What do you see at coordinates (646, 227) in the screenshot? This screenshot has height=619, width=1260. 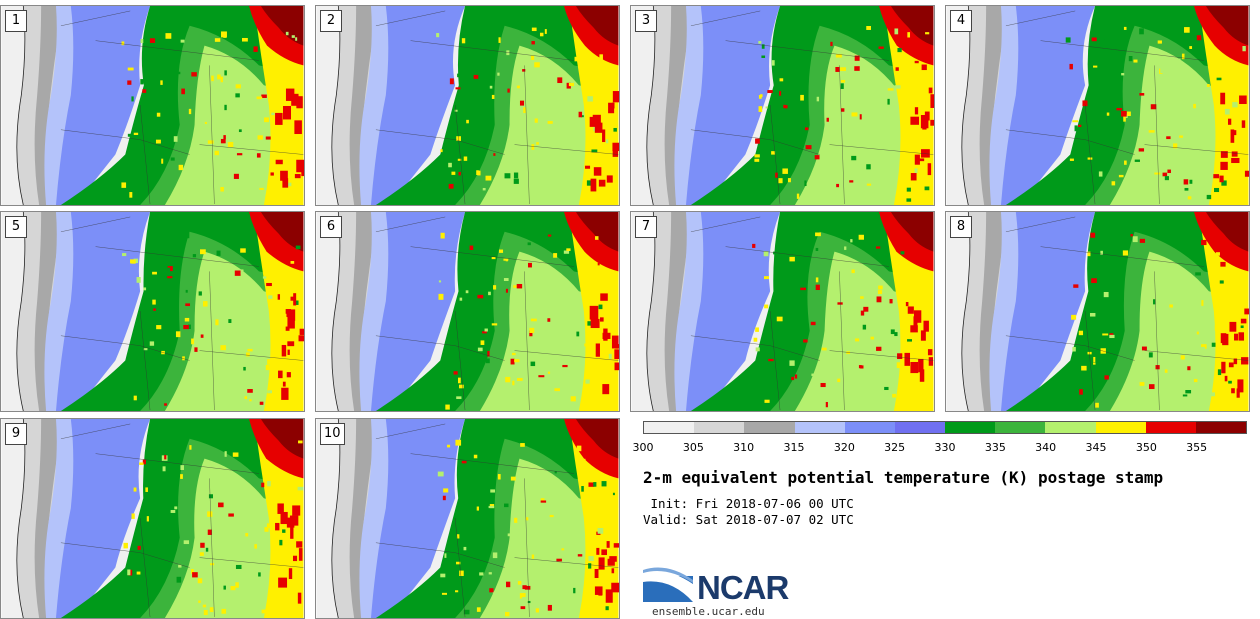 I see `member-number-label: 7` at bounding box center [646, 227].